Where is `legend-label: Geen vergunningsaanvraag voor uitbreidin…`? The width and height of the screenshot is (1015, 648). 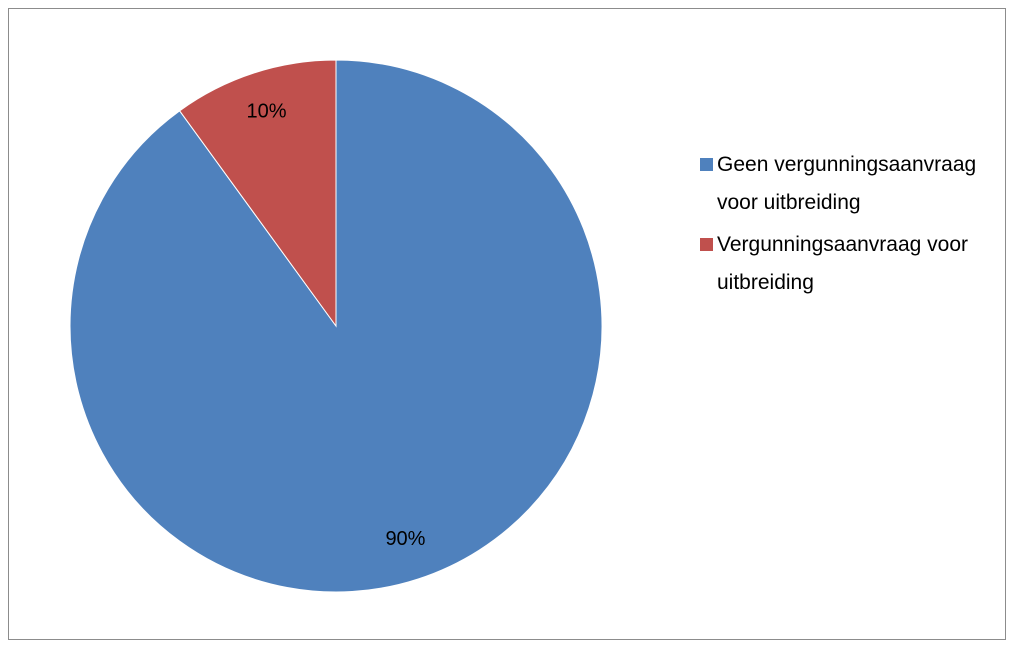 legend-label: Geen vergunningsaanvraag voor uitbreidin… is located at coordinates (847, 183).